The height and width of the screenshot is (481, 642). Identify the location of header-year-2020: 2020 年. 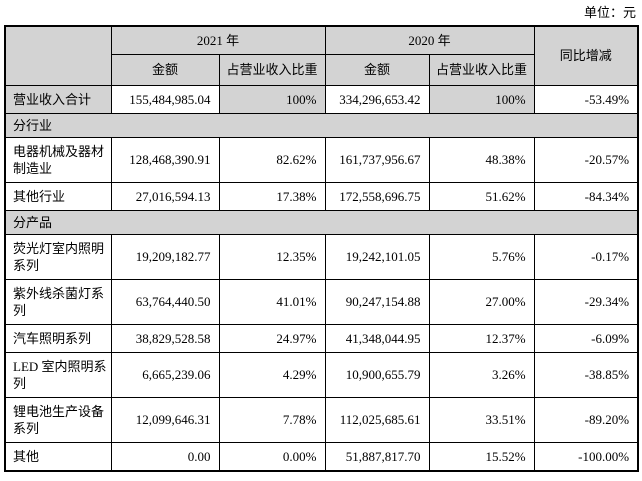
(429, 40).